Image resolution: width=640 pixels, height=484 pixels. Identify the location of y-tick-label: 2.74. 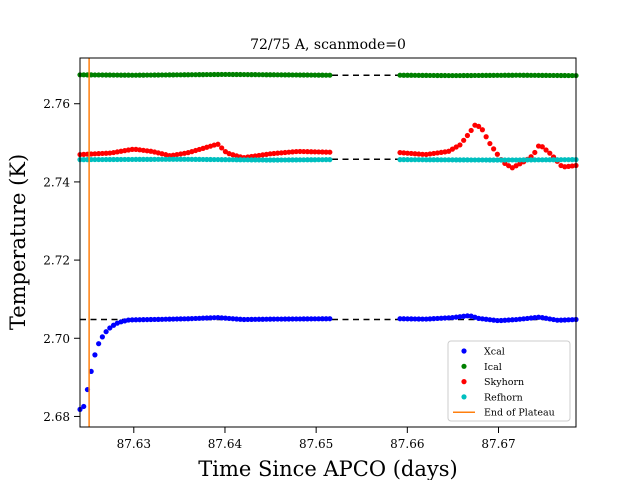
(56, 182).